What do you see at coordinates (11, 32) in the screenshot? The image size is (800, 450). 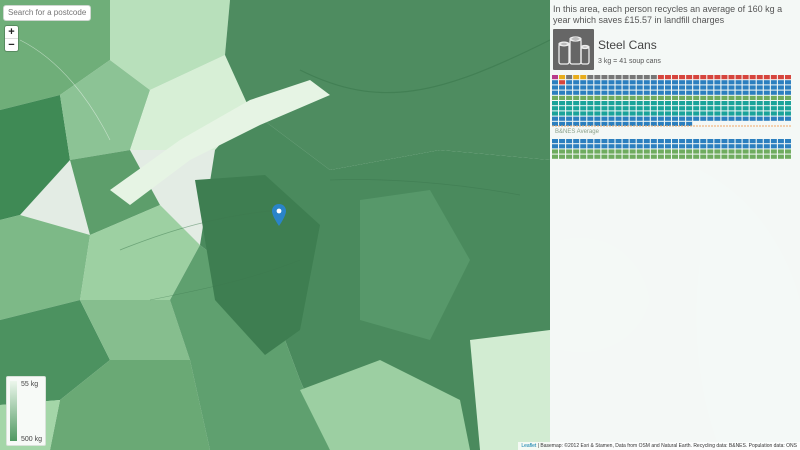 I see `zoom-in-button: +` at bounding box center [11, 32].